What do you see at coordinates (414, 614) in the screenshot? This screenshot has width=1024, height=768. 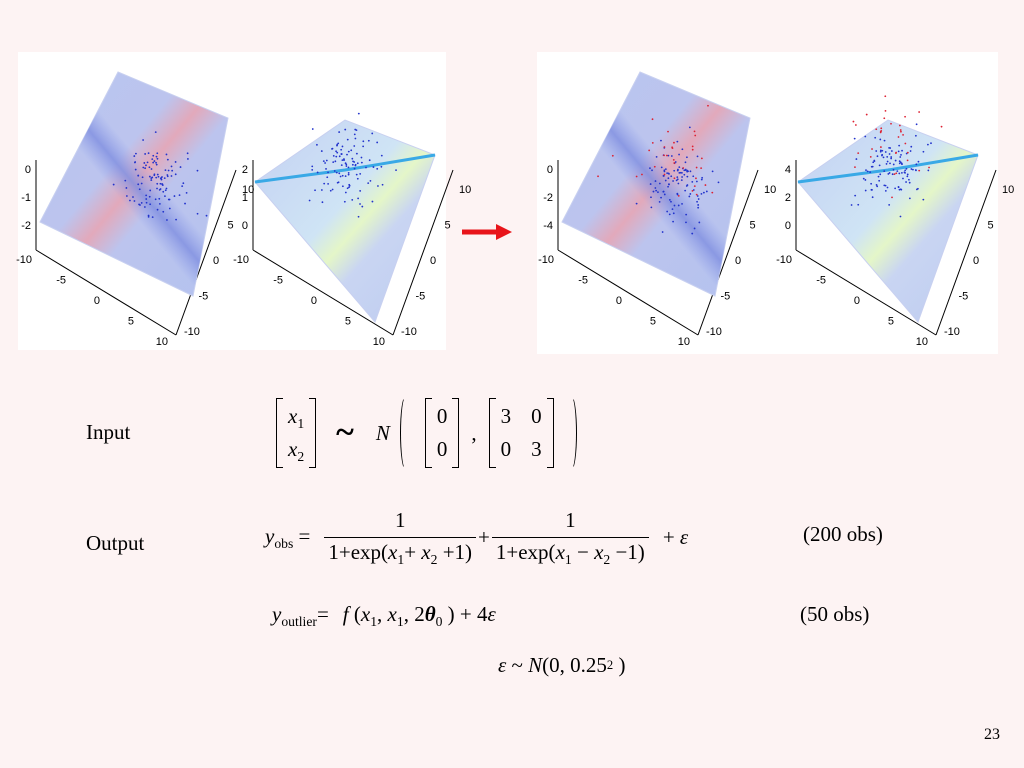 I see `math-token: , 2` at bounding box center [414, 614].